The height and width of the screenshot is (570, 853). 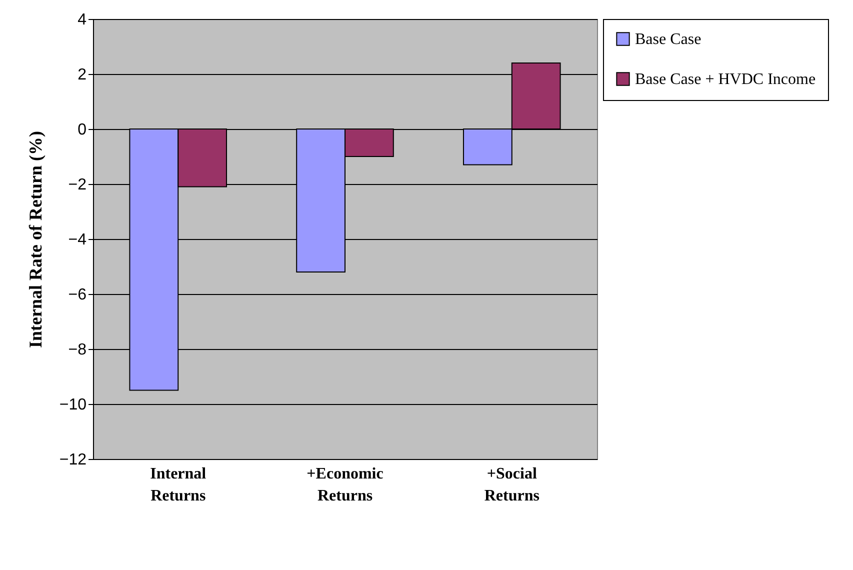 I want to click on y-tick-label: −4, so click(x=77, y=240).